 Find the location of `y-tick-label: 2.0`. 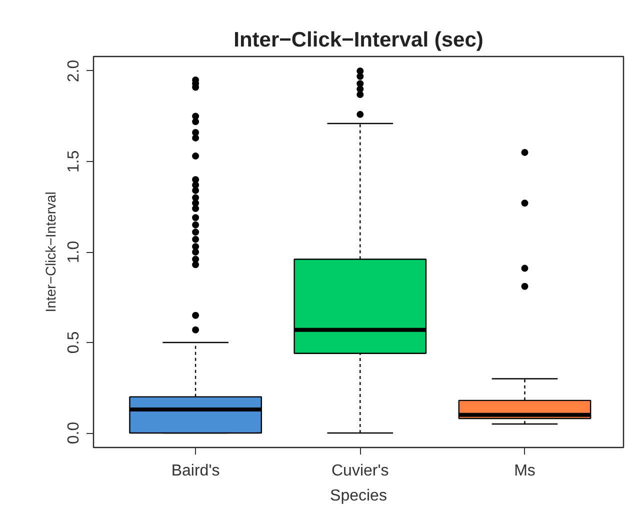

y-tick-label: 2.0 is located at coordinates (74, 71).